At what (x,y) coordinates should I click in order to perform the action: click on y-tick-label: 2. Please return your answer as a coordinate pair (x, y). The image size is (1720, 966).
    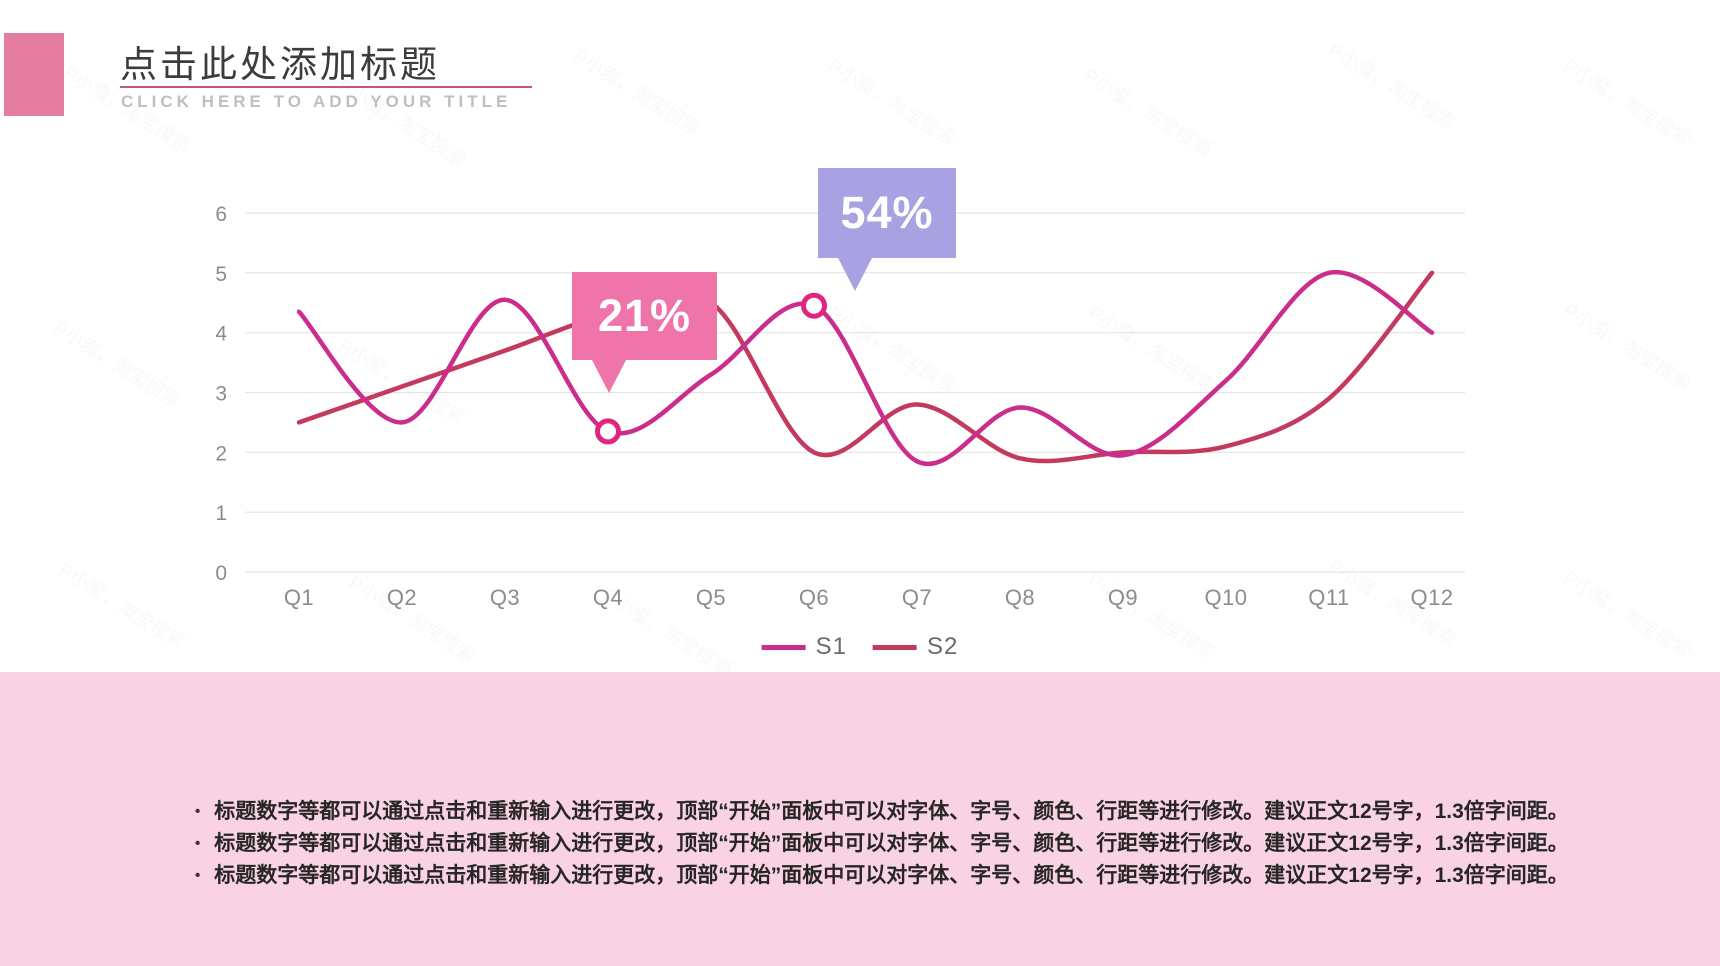
    Looking at the image, I should click on (221, 453).